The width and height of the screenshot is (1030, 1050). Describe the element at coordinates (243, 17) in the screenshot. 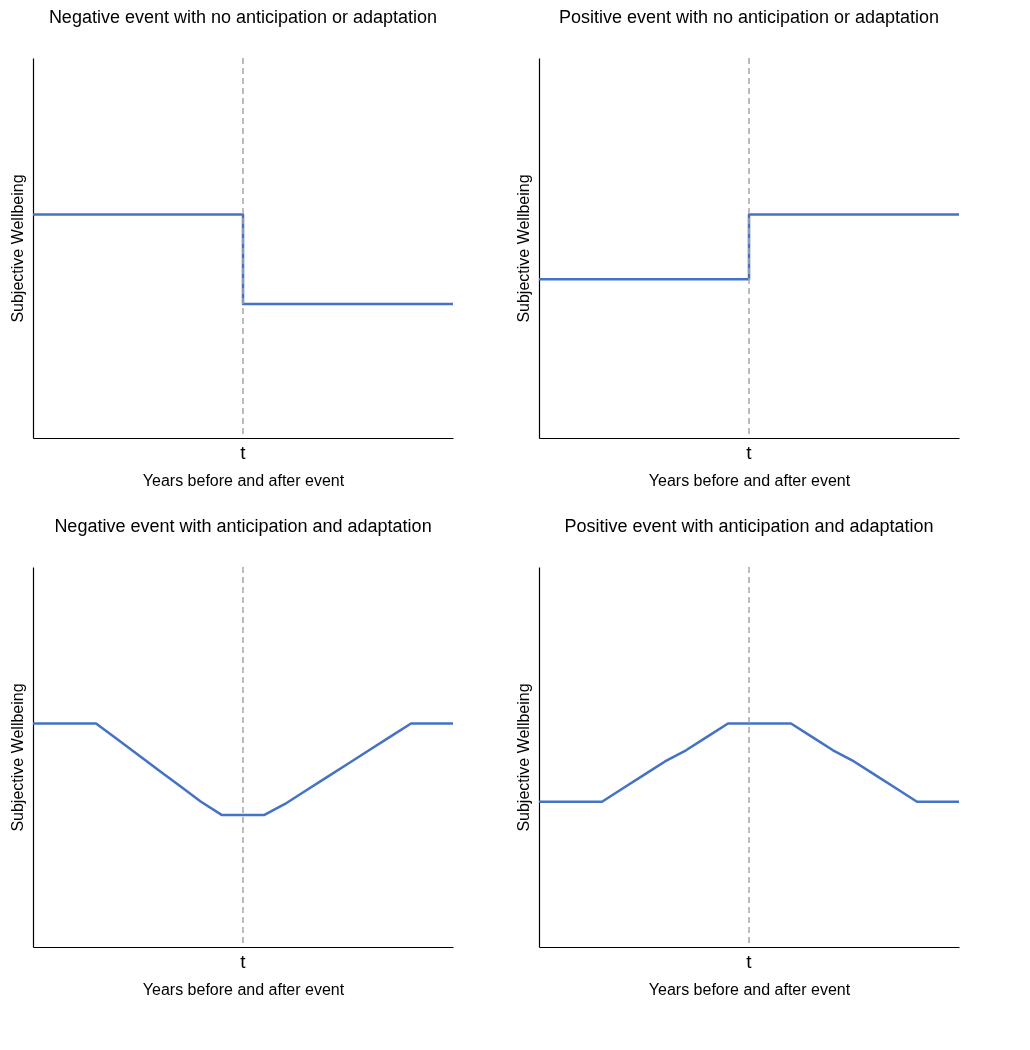

I see `chart-title: Negative event with no anticipation or adaptation` at that location.